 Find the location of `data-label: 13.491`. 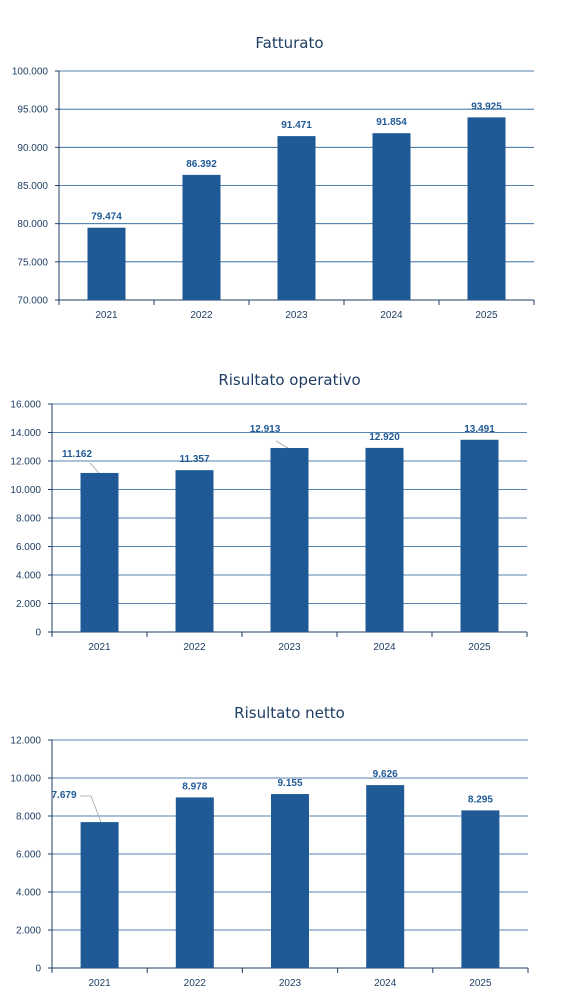

data-label: 13.491 is located at coordinates (479, 429).